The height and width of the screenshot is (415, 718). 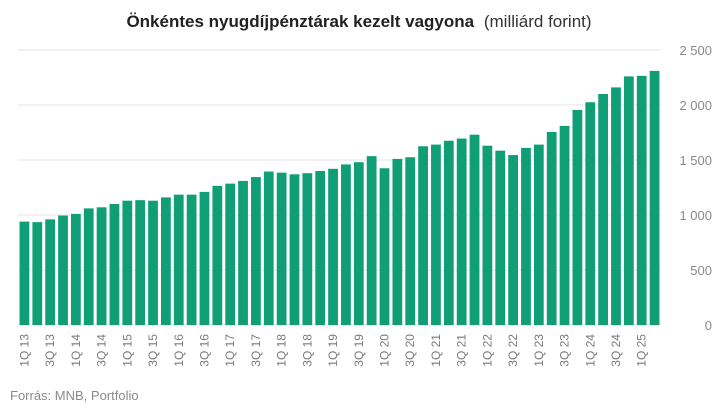 I want to click on y-tick-label: 1 500, so click(x=695, y=160).